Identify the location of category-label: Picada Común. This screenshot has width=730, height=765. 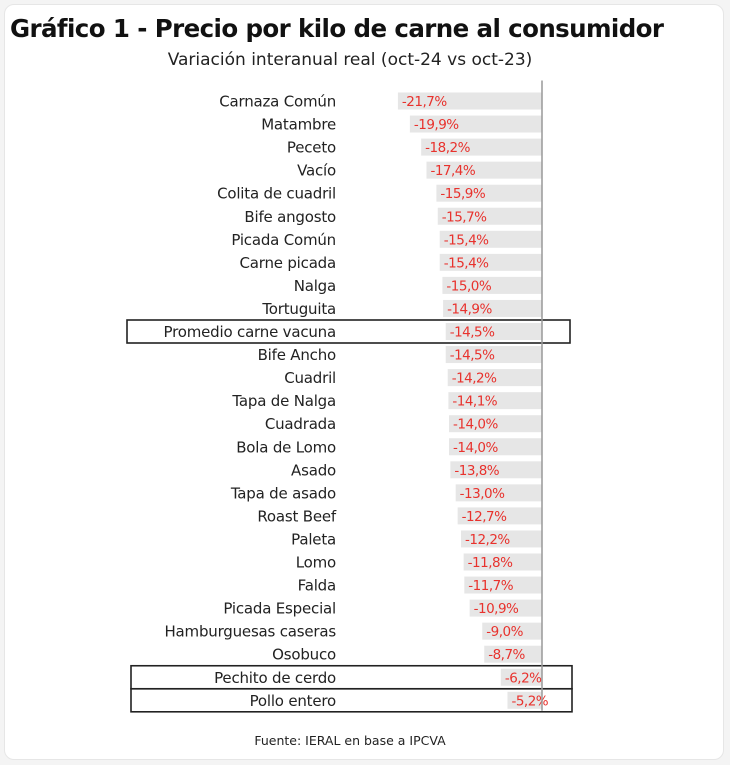
(283, 240).